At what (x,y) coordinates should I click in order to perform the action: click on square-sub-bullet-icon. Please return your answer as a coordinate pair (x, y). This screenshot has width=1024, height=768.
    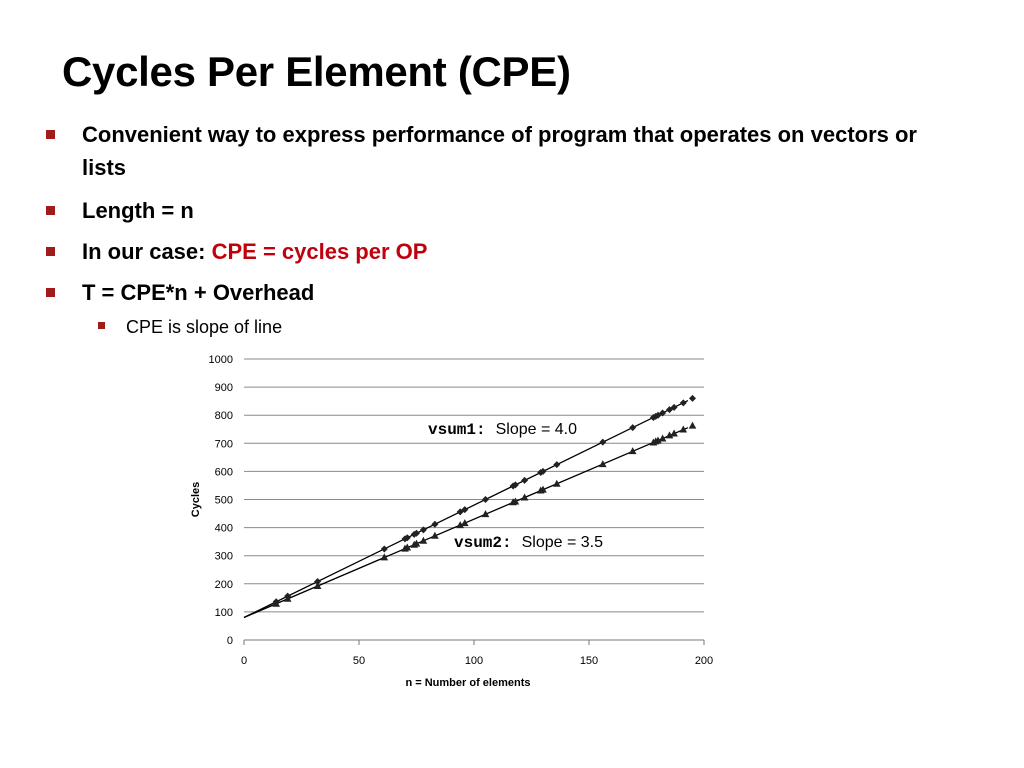
    Looking at the image, I should click on (101, 325).